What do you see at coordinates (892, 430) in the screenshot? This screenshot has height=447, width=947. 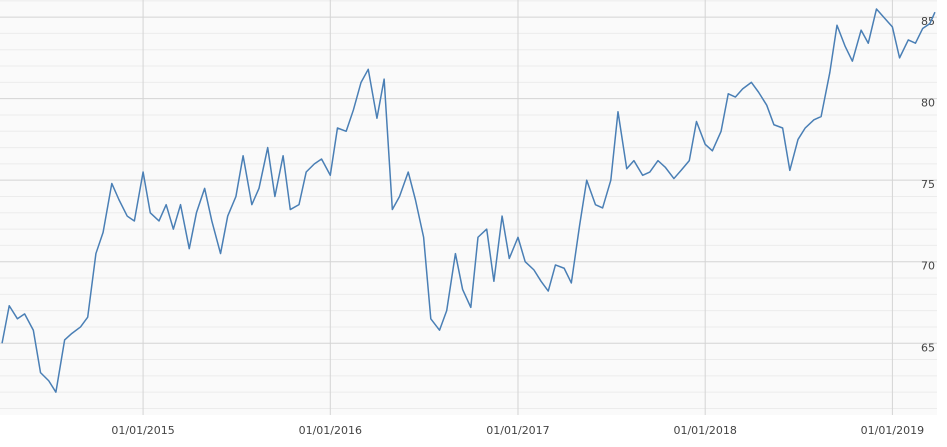 I see `x-tick-label: 01/01/2019` at bounding box center [892, 430].